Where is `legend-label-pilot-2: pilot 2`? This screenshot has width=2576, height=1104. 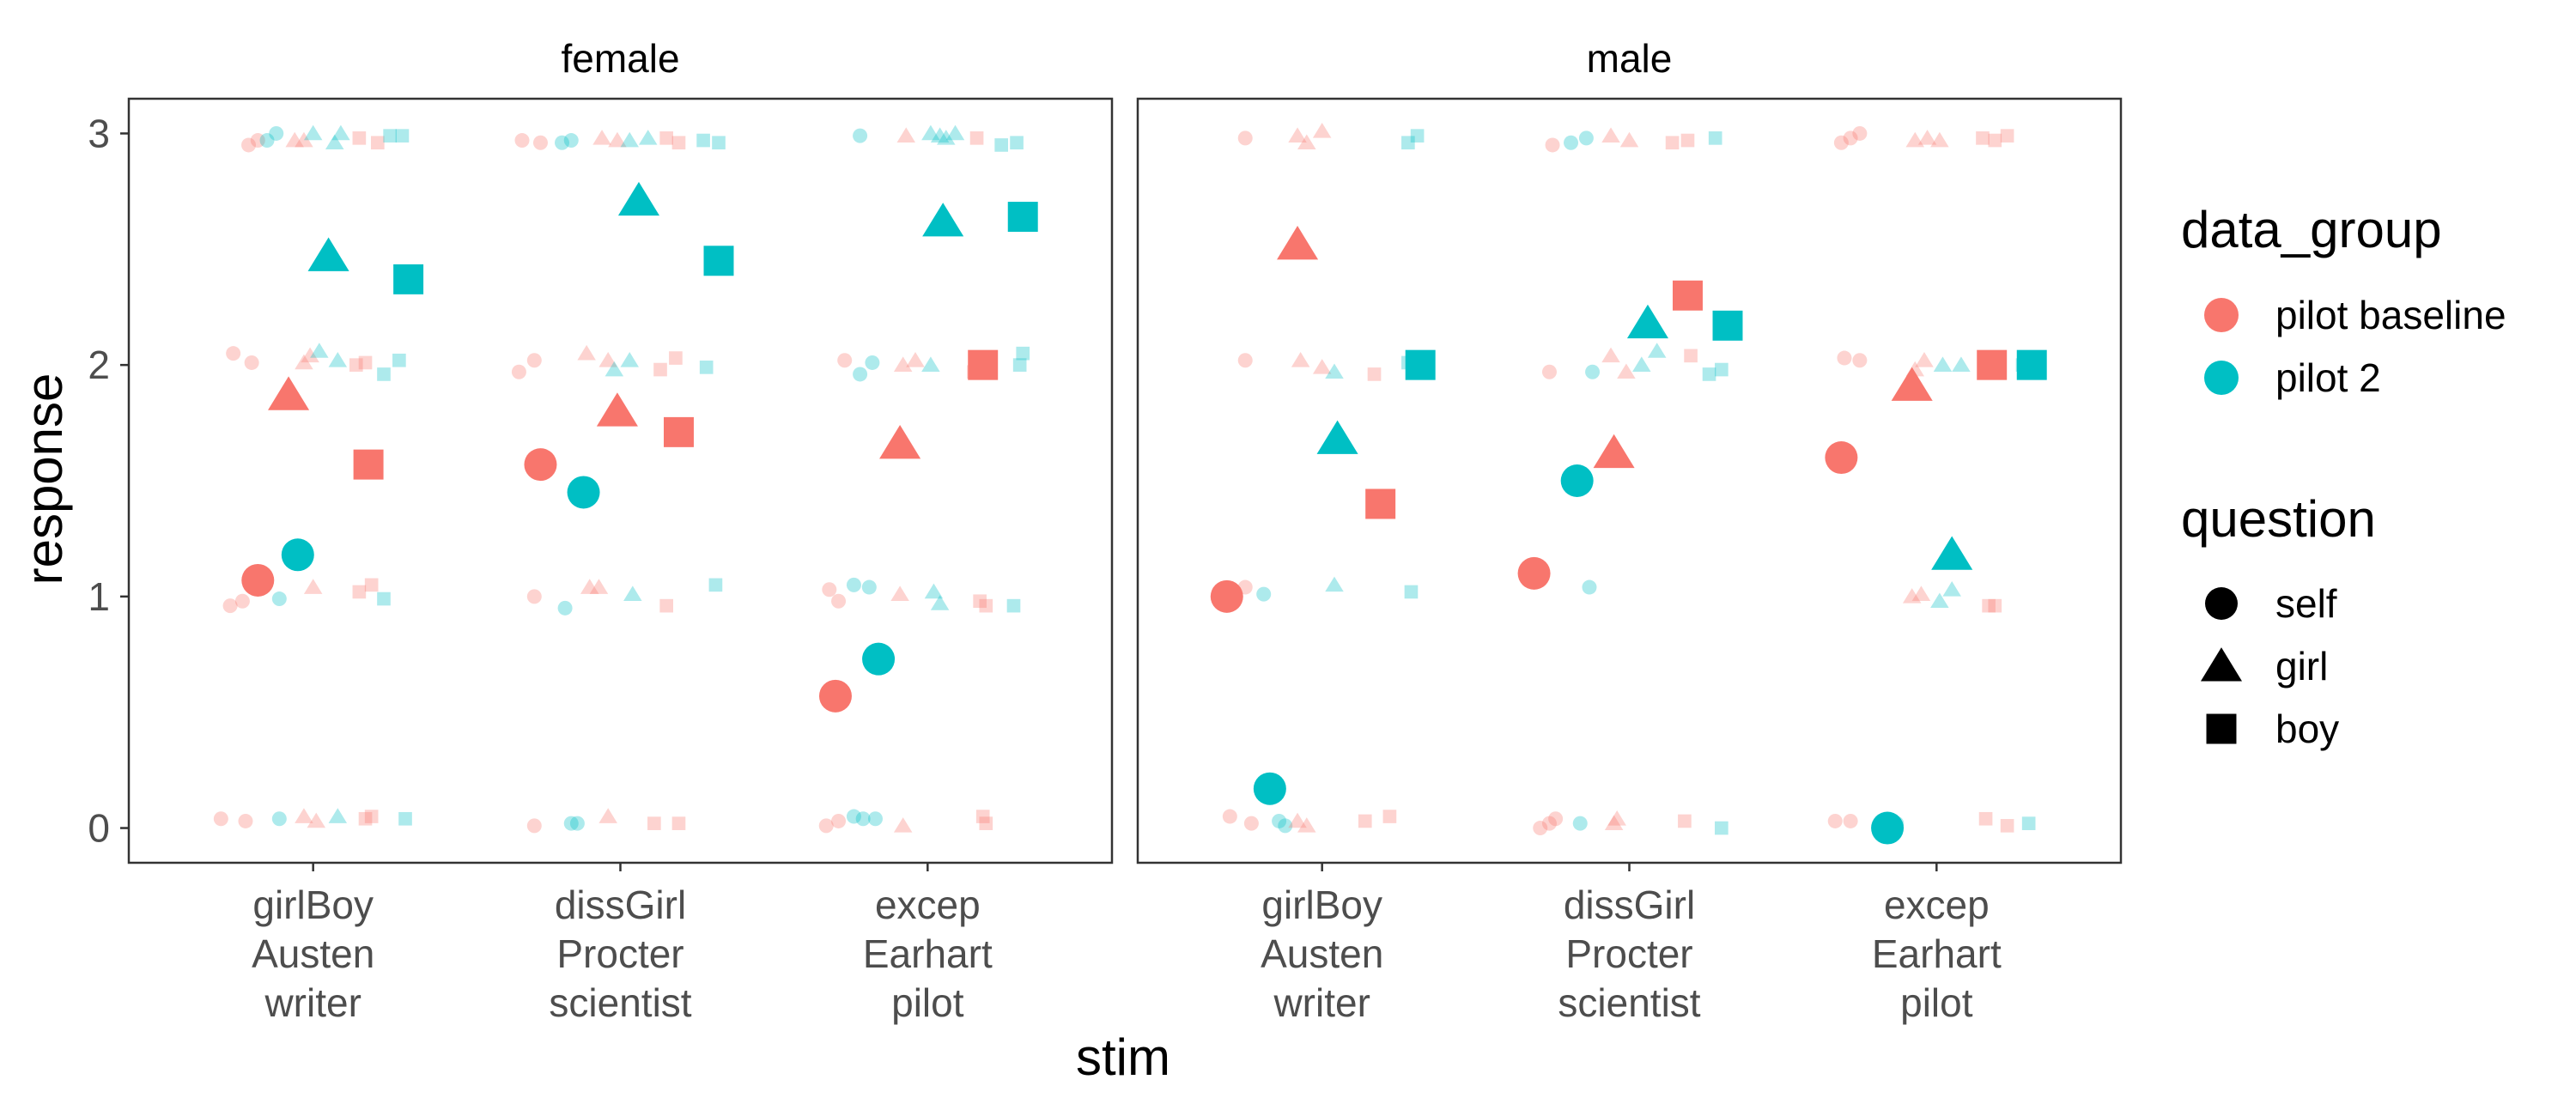 legend-label-pilot-2: pilot 2 is located at coordinates (2328, 377).